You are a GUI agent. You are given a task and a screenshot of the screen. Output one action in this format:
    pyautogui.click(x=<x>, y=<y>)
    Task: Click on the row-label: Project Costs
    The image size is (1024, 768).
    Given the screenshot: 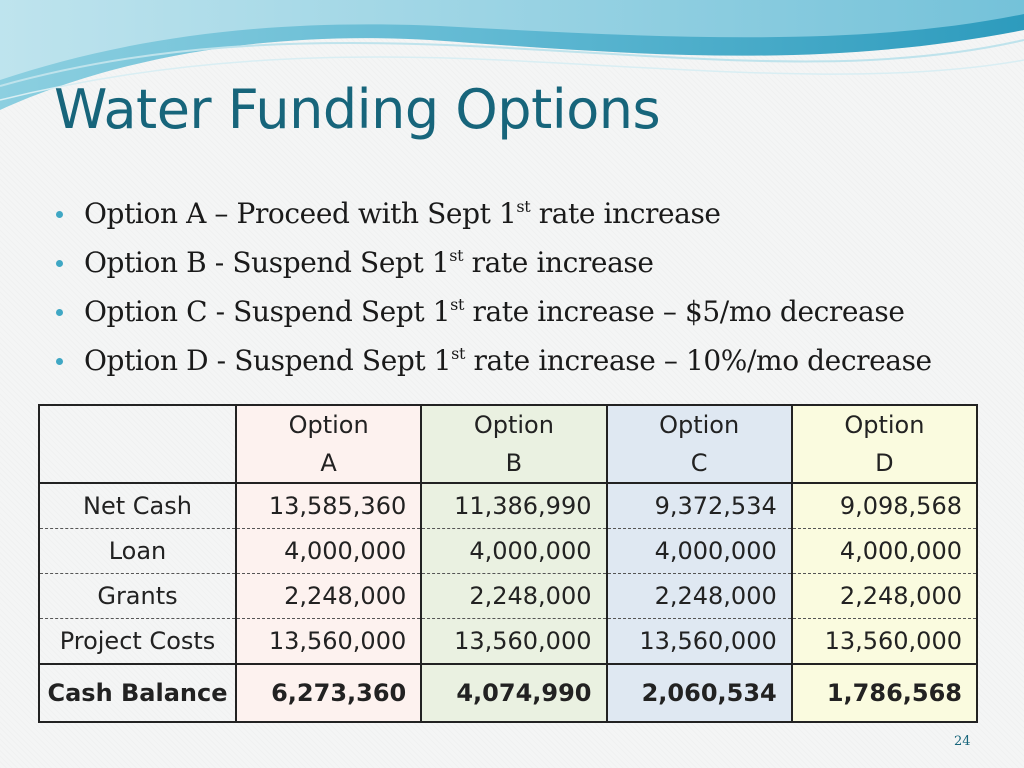 What is the action you would take?
    pyautogui.click(x=137, y=641)
    